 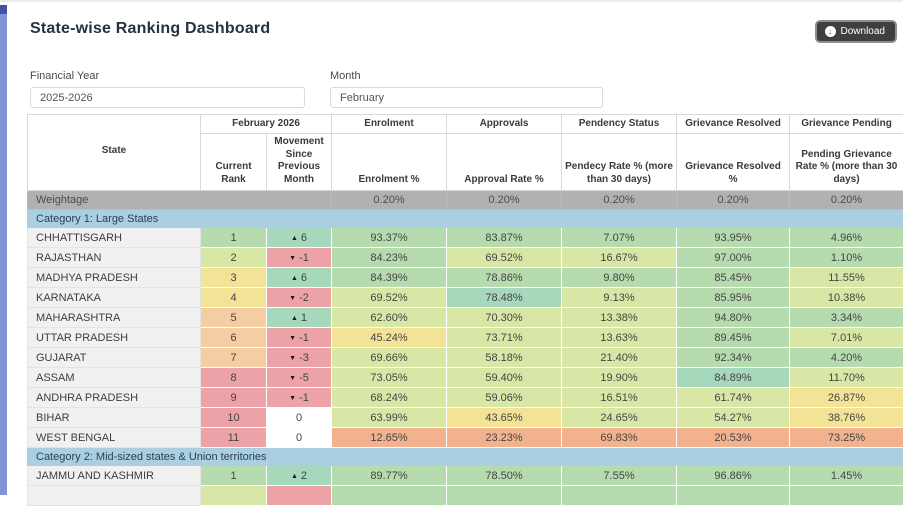 I want to click on left-scrollbar-thumb, so click(x=3, y=9).